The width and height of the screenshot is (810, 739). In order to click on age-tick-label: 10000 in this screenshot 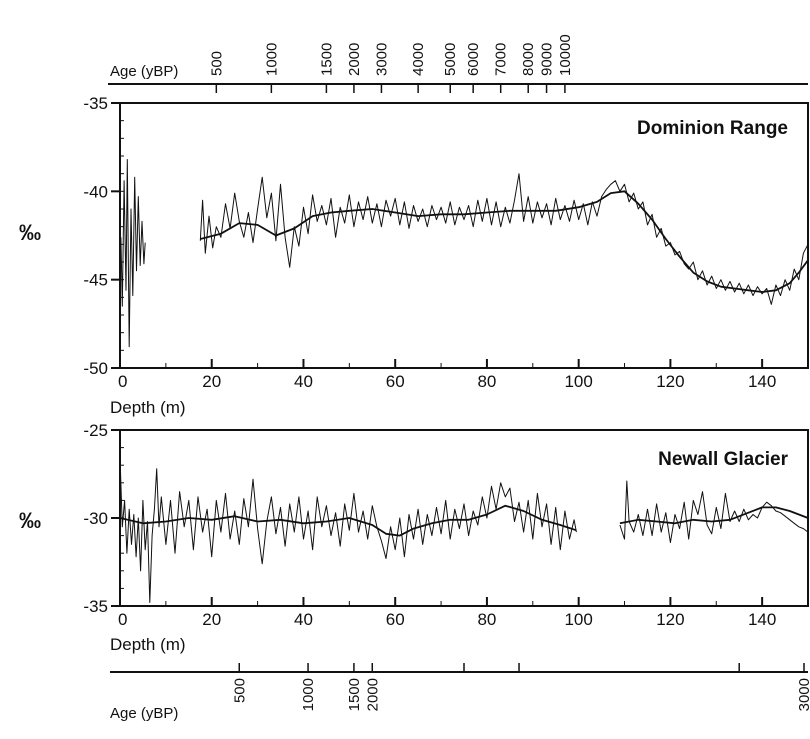, I will do `click(565, 55)`.